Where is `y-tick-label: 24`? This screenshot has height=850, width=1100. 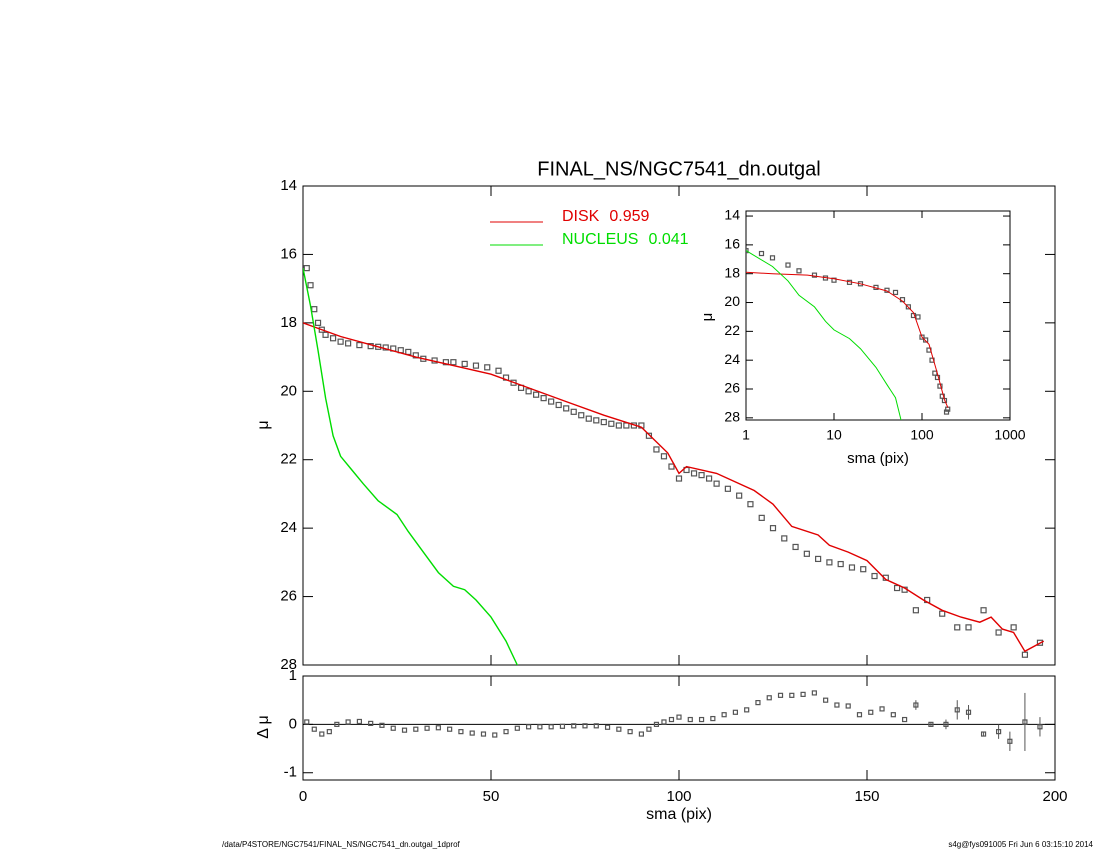
y-tick-label: 24 is located at coordinates (288, 527).